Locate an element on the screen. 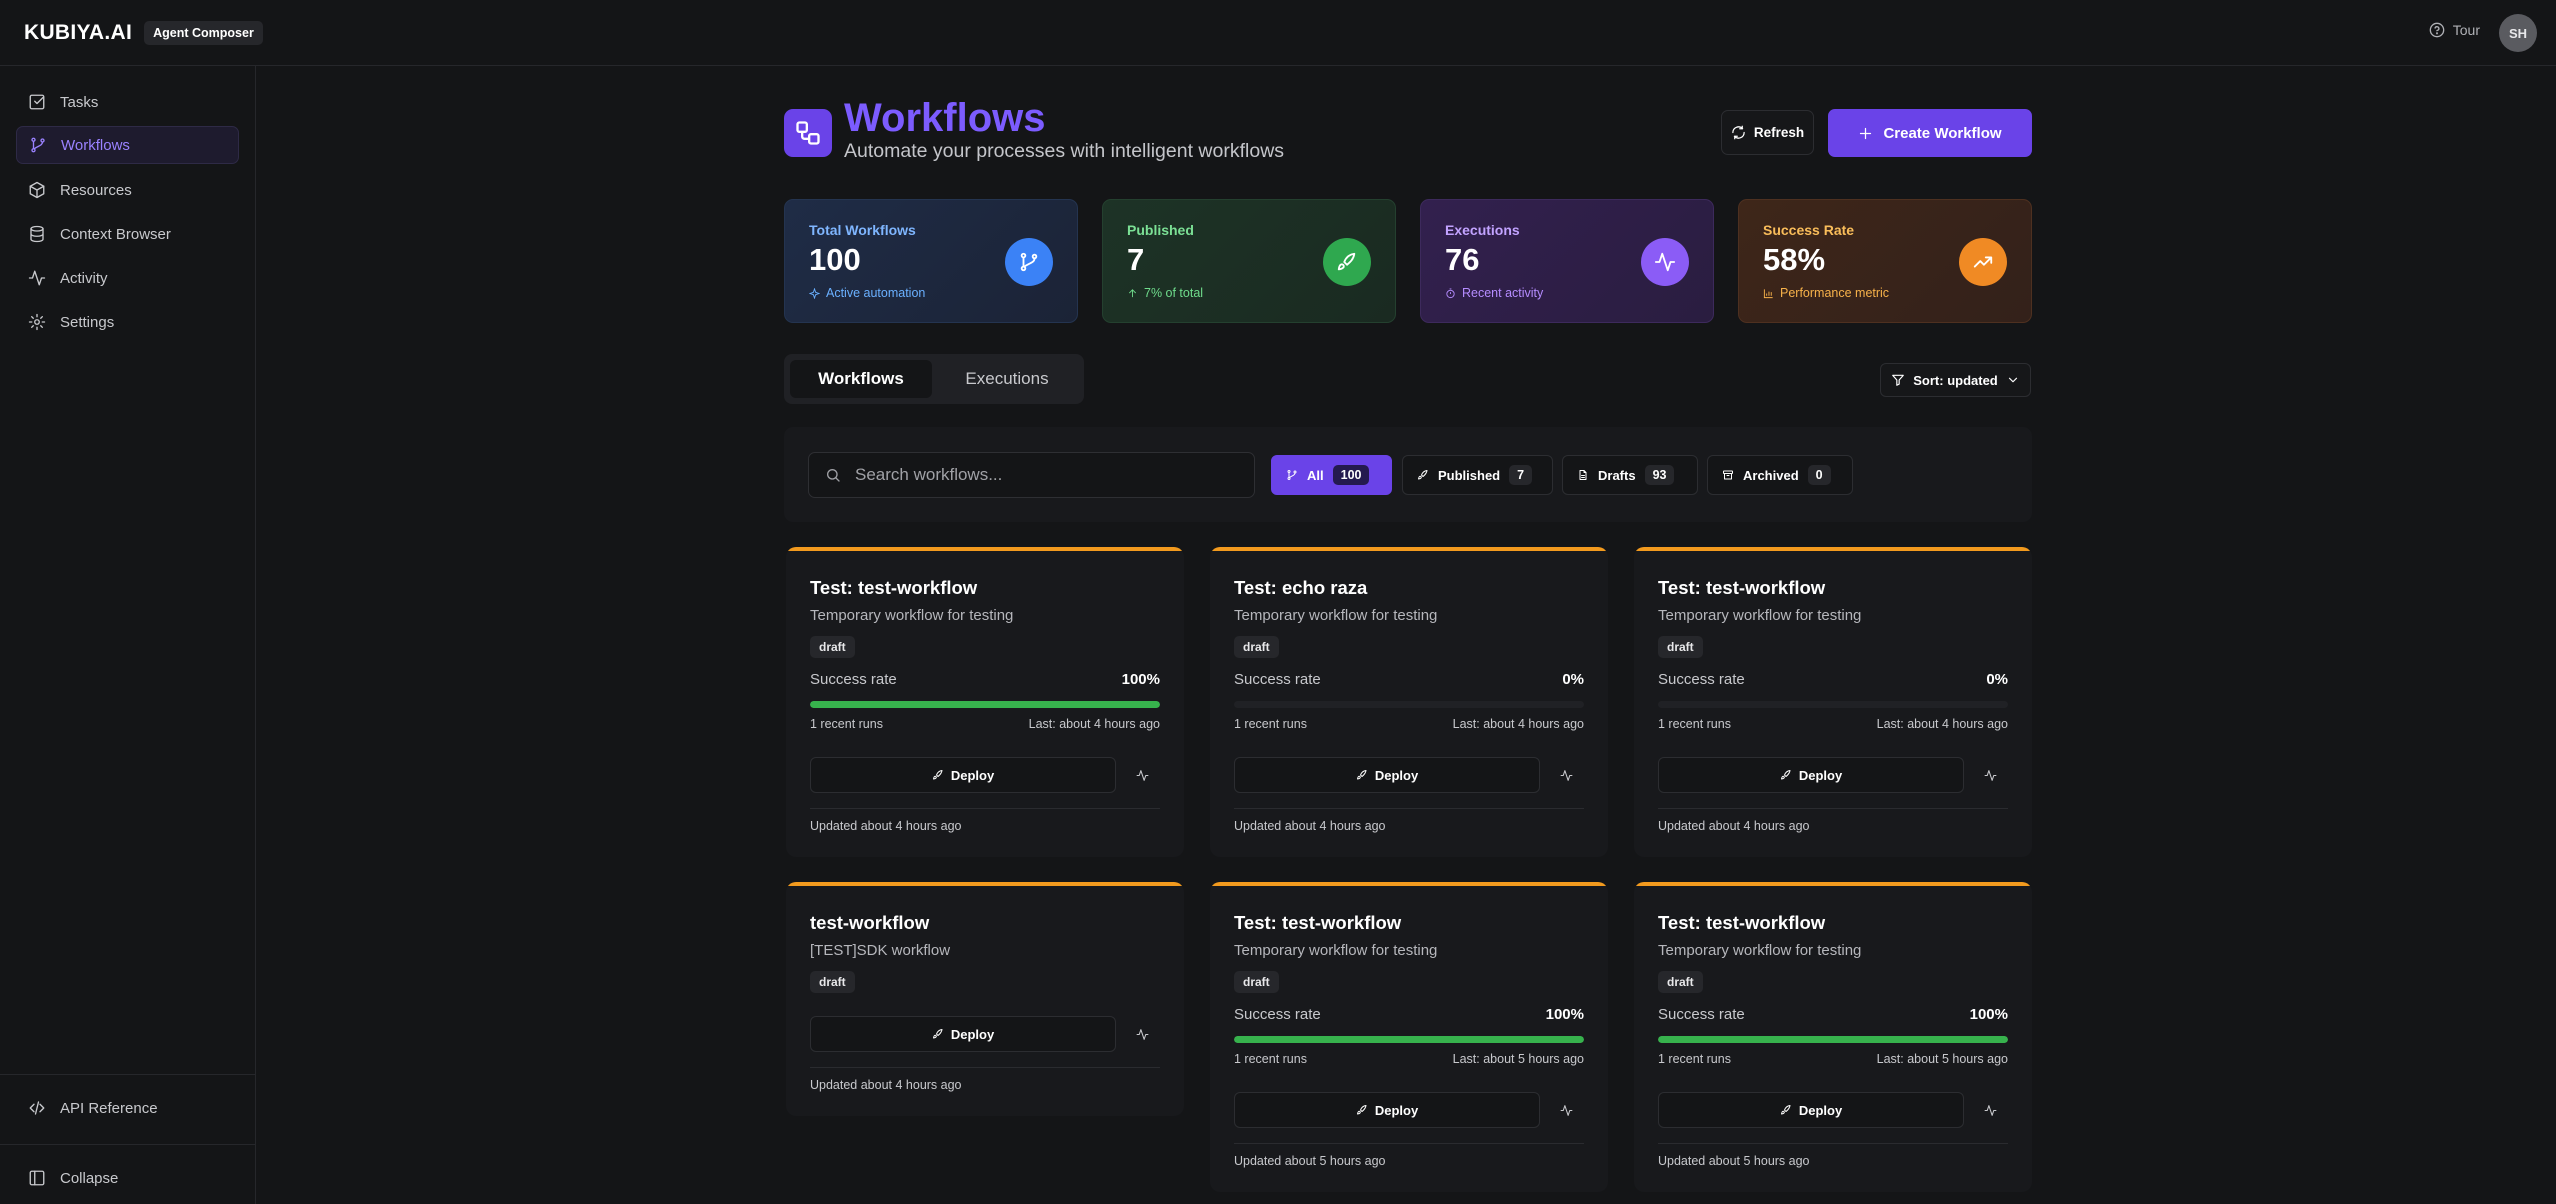 The image size is (2556, 1204). sidebar-item-activity: Activity is located at coordinates (127, 278).